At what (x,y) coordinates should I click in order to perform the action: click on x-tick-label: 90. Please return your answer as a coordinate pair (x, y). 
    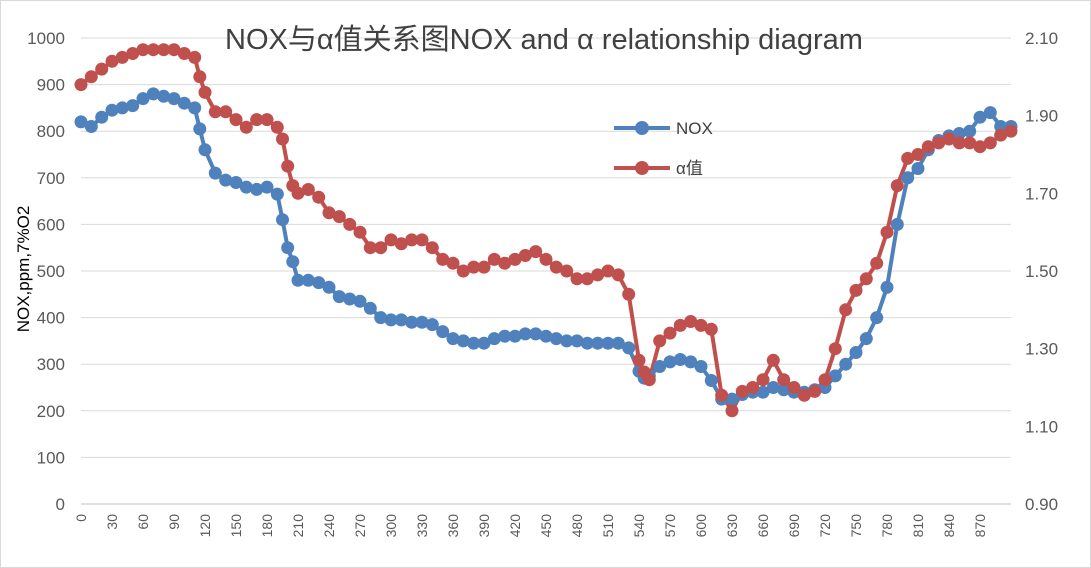
    Looking at the image, I should click on (174, 522).